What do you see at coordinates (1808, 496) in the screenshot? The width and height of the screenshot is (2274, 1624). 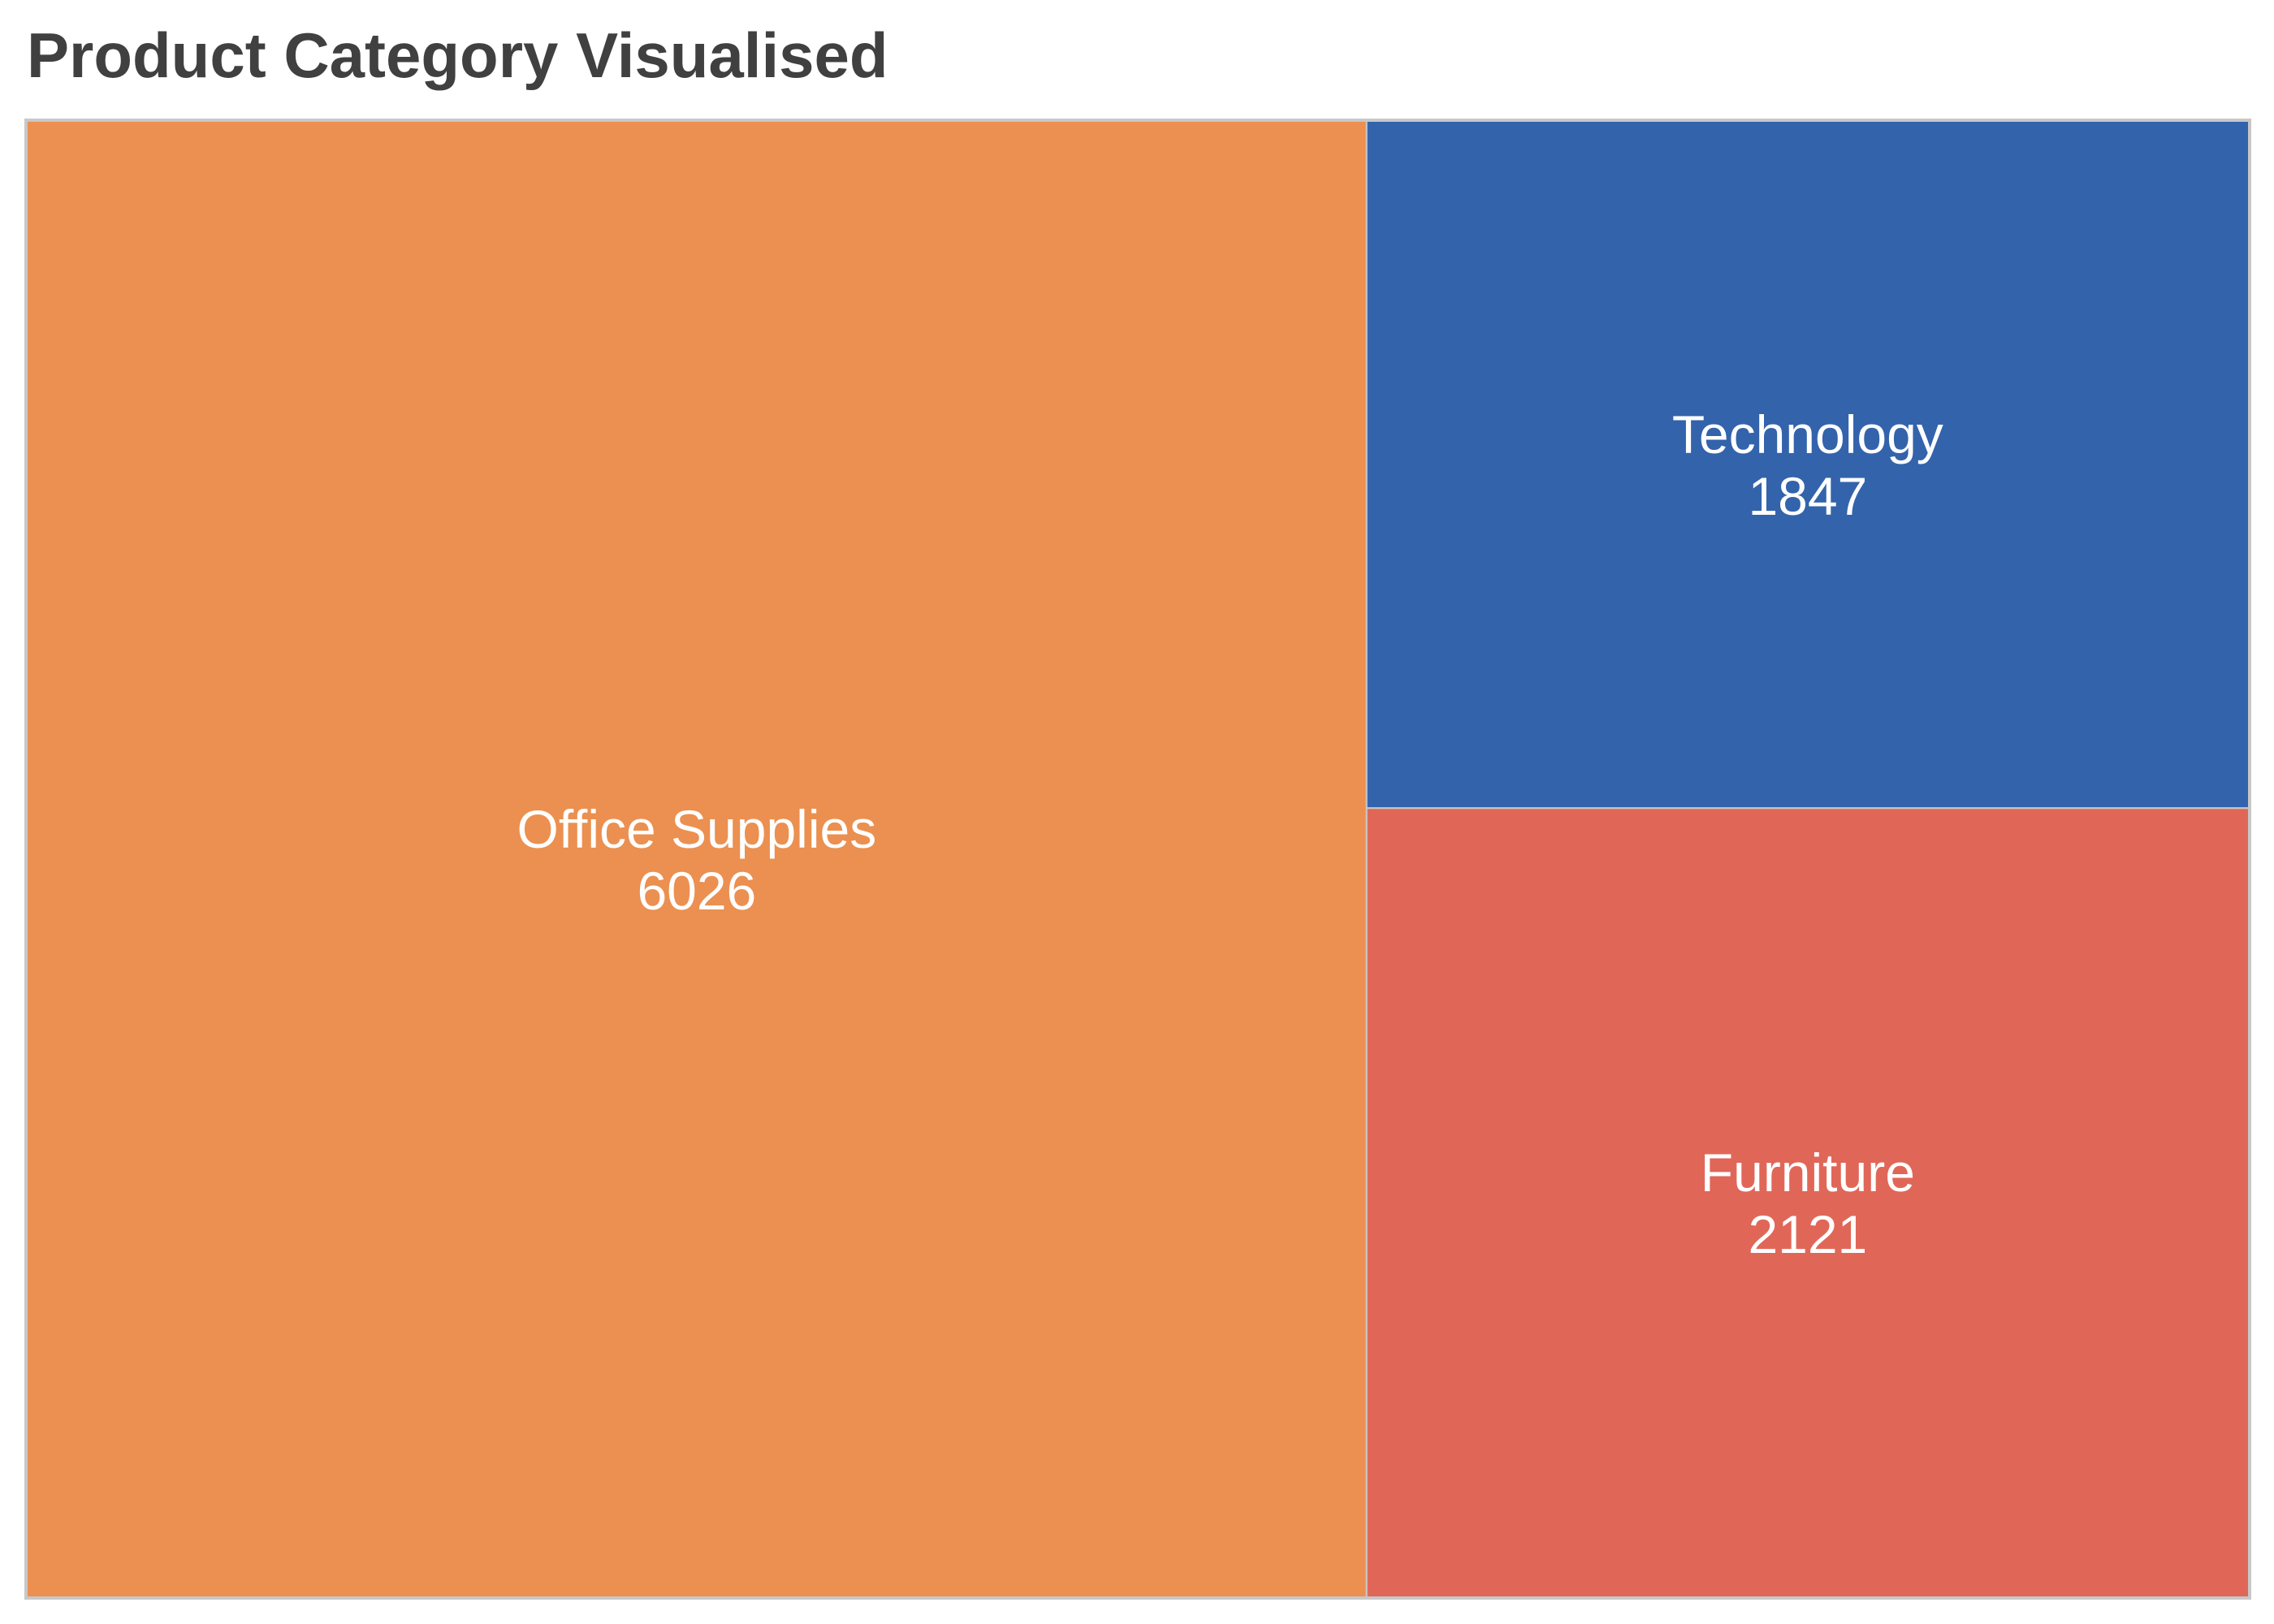 I see `treemap-value-technology: 1847` at bounding box center [1808, 496].